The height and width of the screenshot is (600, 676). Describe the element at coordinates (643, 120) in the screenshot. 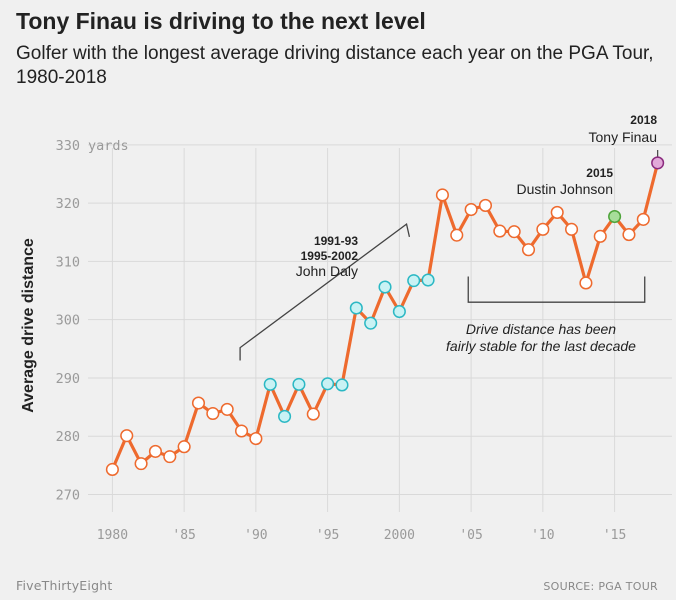

I see `finau-year-label: 2018` at that location.